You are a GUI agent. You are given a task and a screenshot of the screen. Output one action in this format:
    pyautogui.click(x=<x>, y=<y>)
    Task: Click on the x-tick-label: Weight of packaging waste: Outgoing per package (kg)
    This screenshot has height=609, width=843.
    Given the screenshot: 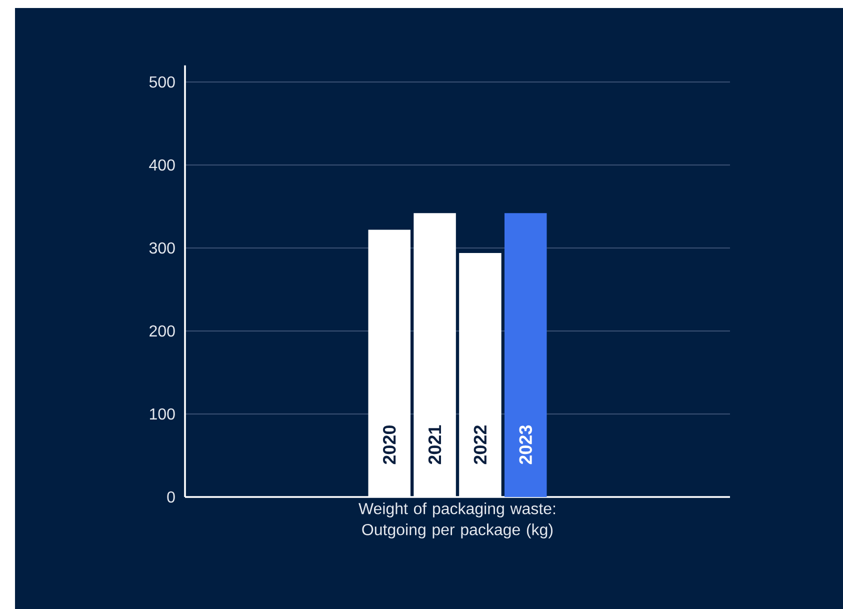 What is the action you would take?
    pyautogui.click(x=457, y=520)
    